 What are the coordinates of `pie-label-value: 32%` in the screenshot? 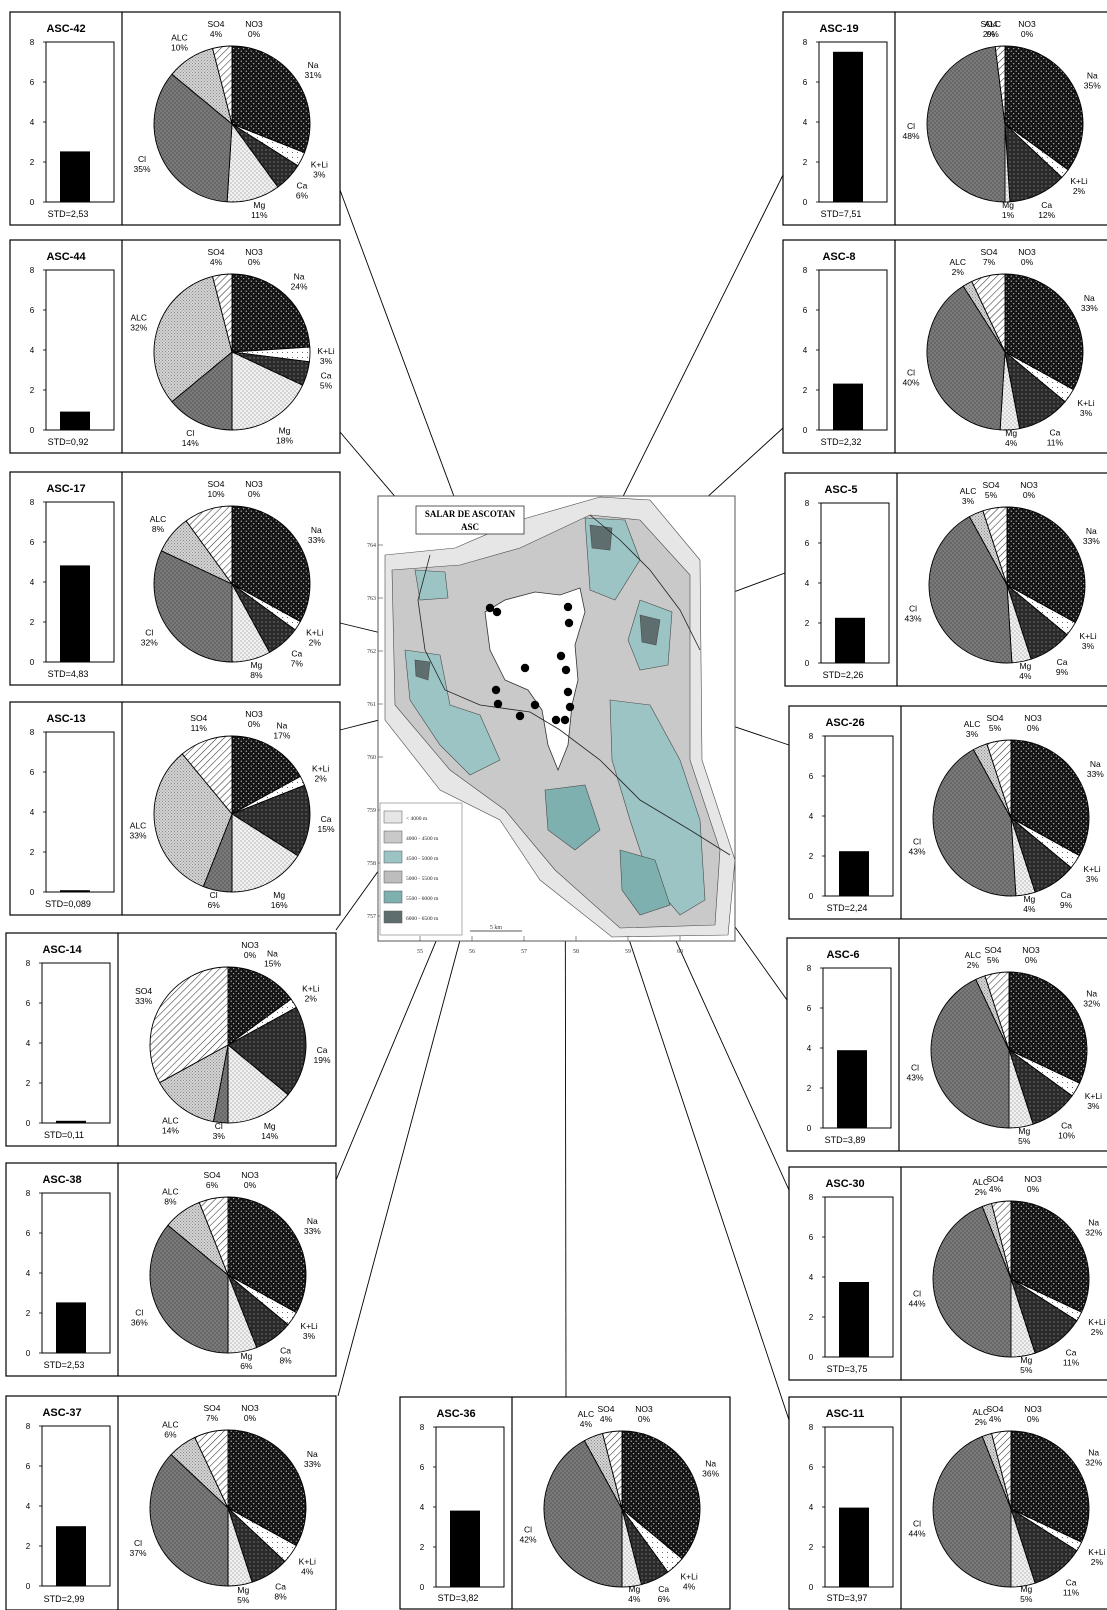 It's located at (1093, 1462).